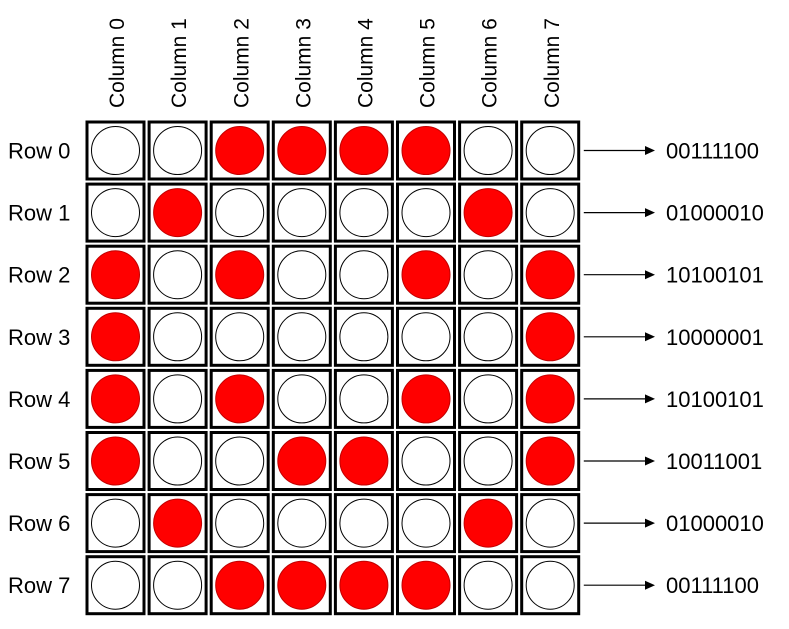  What do you see at coordinates (552, 63) in the screenshot?
I see `column-label: Column 7` at bounding box center [552, 63].